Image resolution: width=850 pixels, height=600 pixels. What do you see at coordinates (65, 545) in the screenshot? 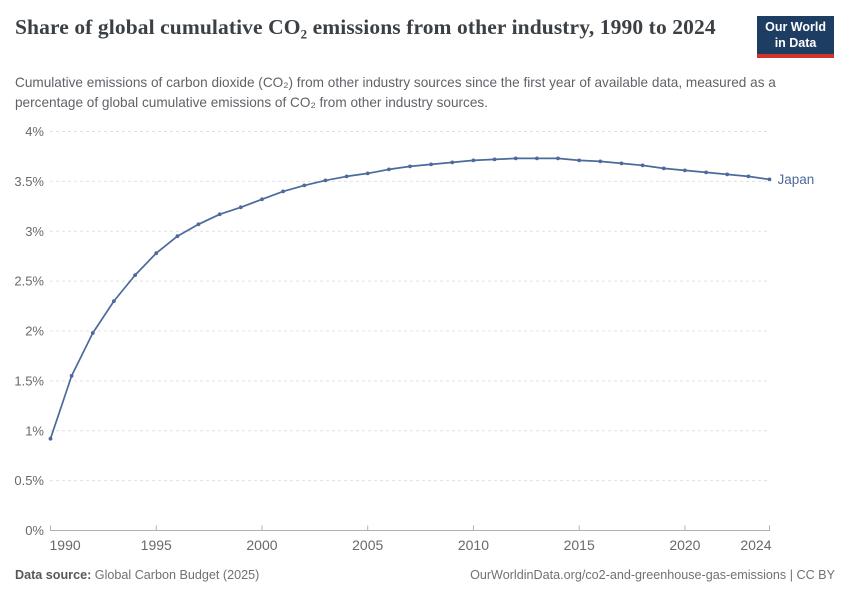
I see `x-tick-label: 1990` at bounding box center [65, 545].